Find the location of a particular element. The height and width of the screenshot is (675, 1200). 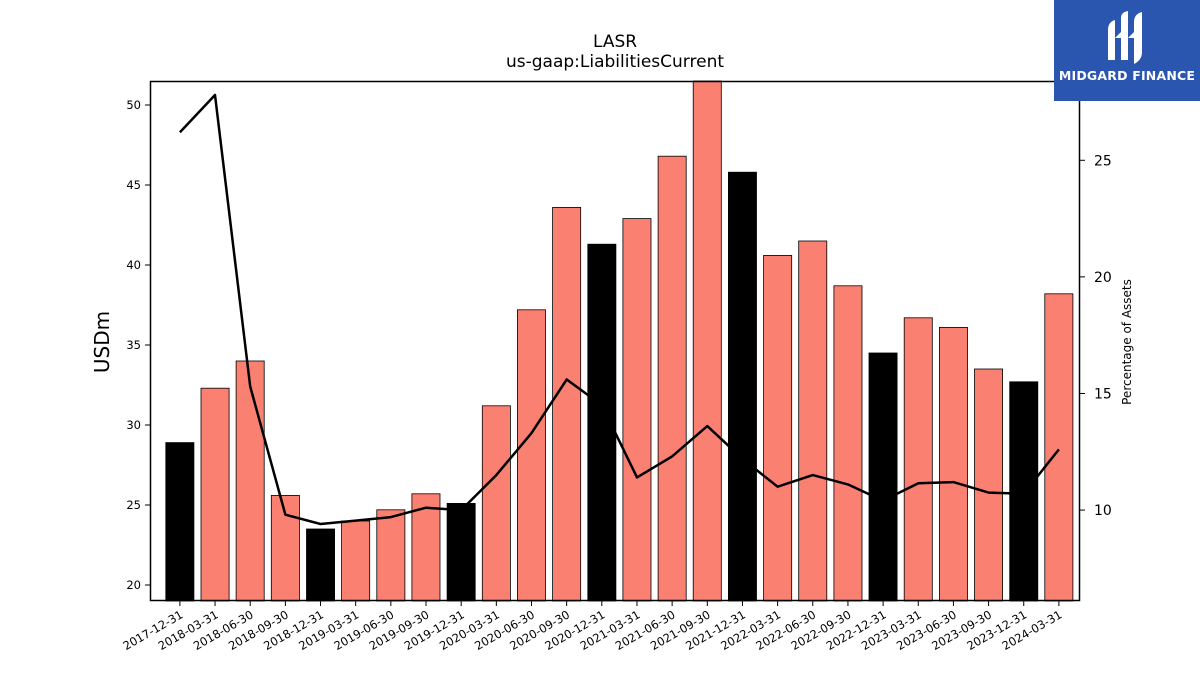

y-tick-label: 25 is located at coordinates (133, 505).